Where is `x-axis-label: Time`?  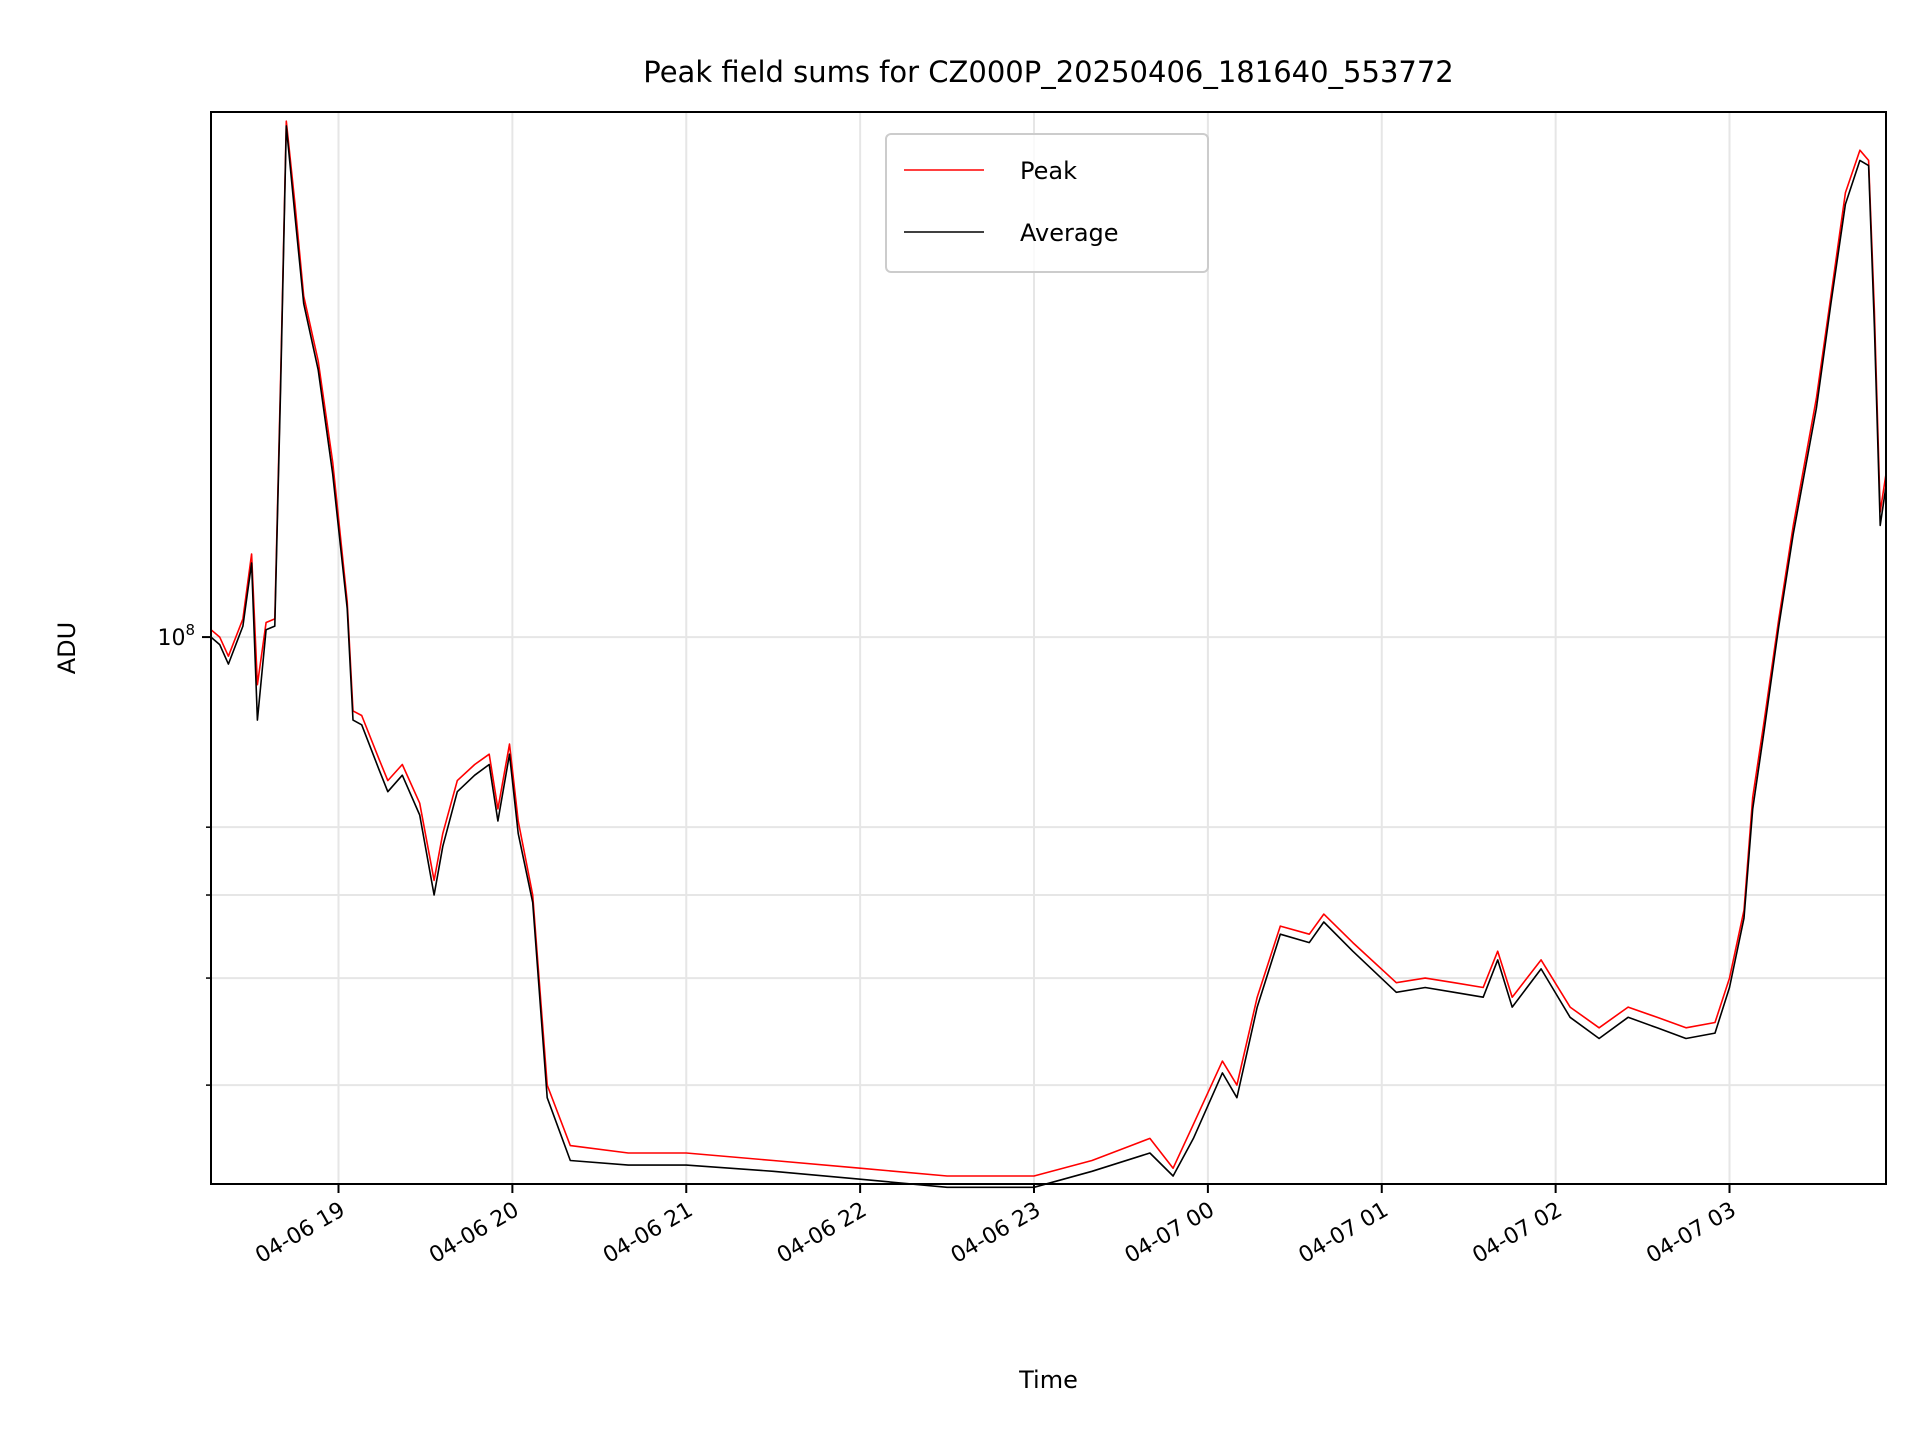 x-axis-label: Time is located at coordinates (1048, 1380).